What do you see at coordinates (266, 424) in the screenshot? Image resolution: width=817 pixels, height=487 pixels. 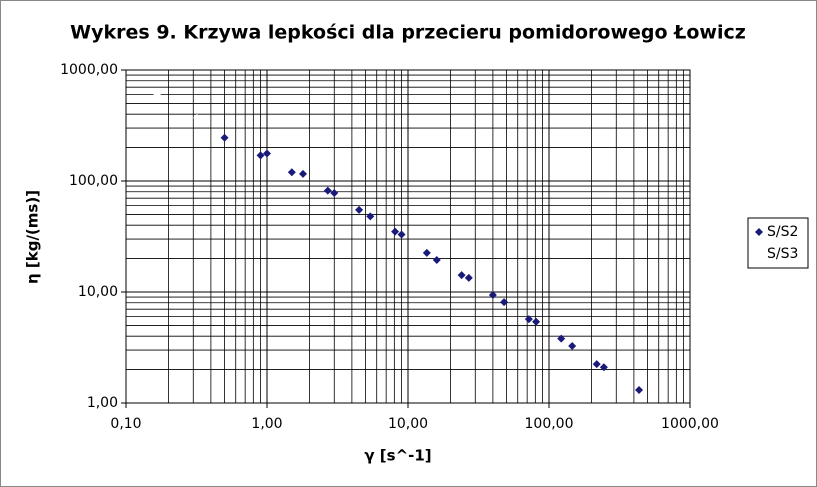 I see `x-tick-label: 1,00` at bounding box center [266, 424].